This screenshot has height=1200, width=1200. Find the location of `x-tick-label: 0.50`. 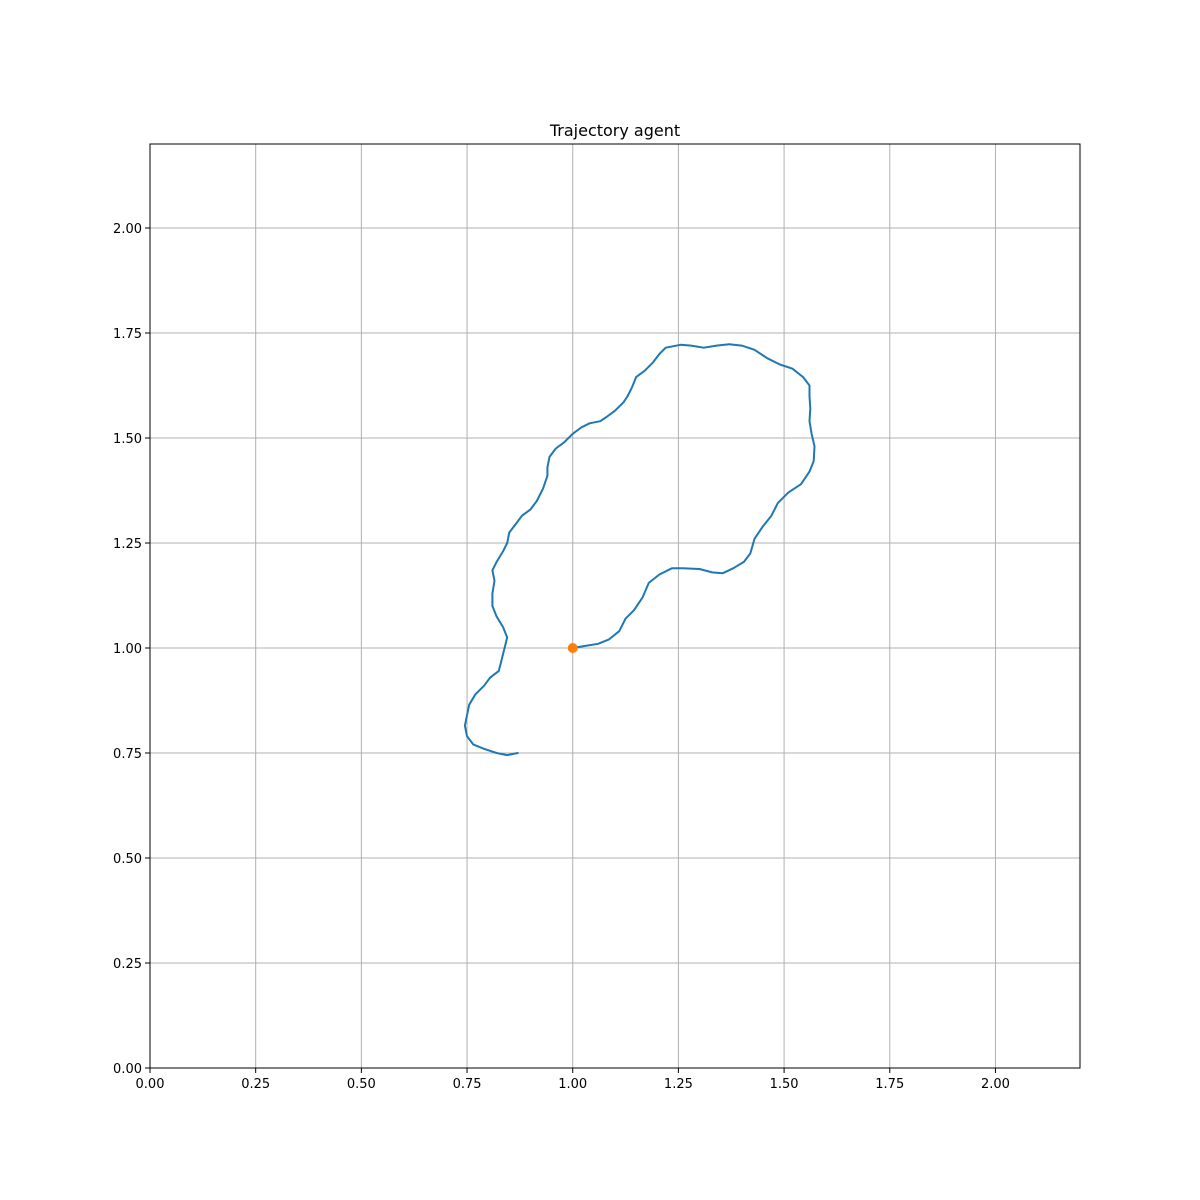

x-tick-label: 0.50 is located at coordinates (361, 1084).